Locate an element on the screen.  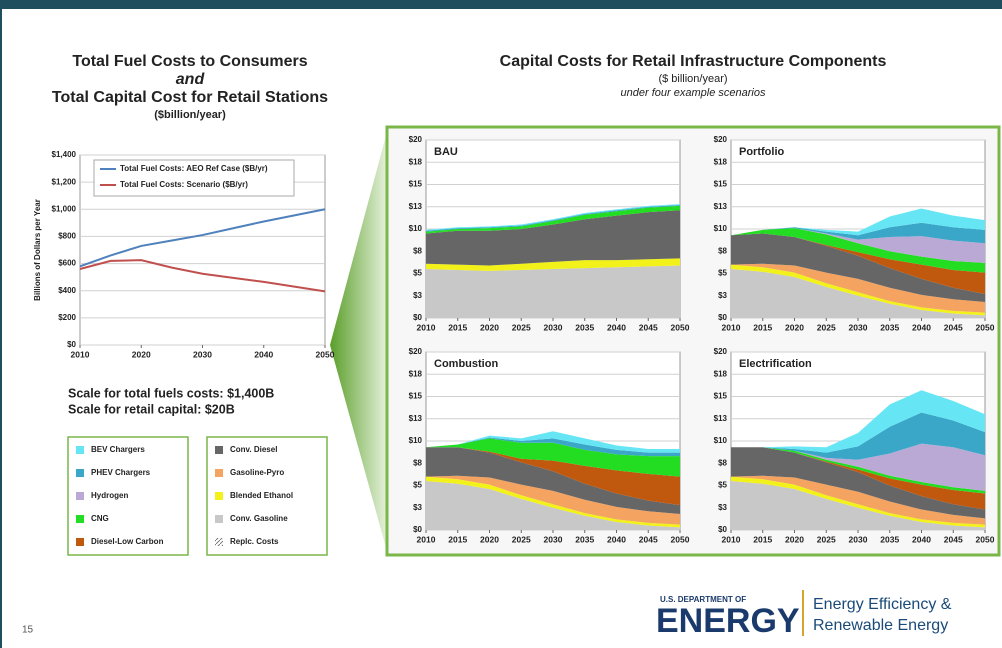
legend is located at coordinates (194, 178).